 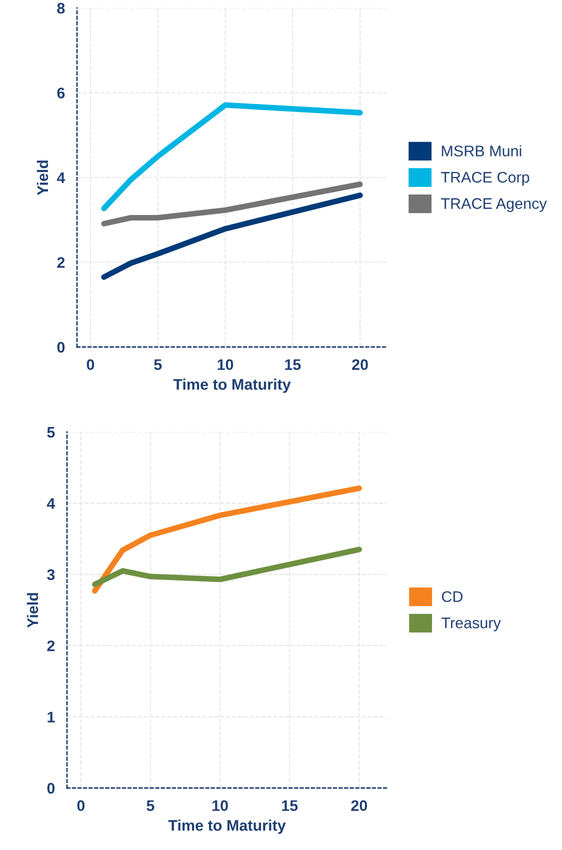 I want to click on legend-label: TRACE Agency, so click(x=494, y=205).